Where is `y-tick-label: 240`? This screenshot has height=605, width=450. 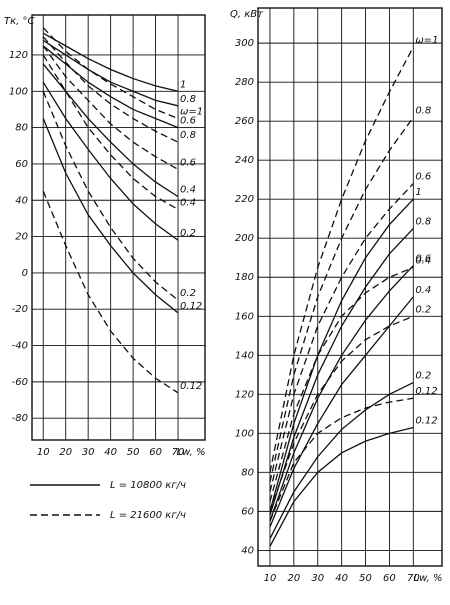
y-tick-label: 240 is located at coordinates (244, 160).